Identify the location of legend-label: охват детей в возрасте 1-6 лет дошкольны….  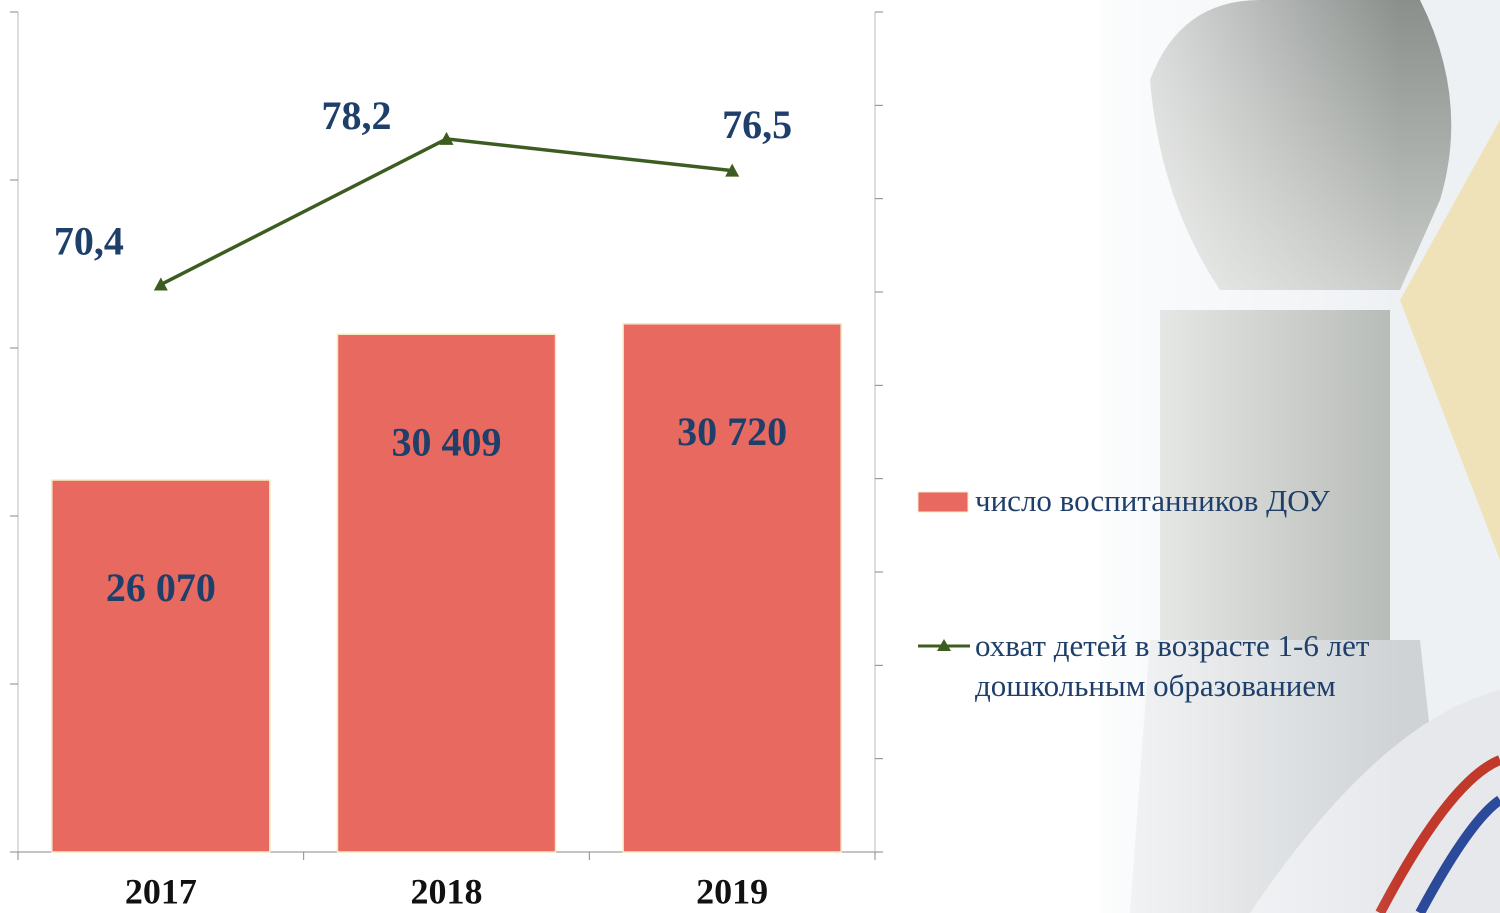
(1172, 665).